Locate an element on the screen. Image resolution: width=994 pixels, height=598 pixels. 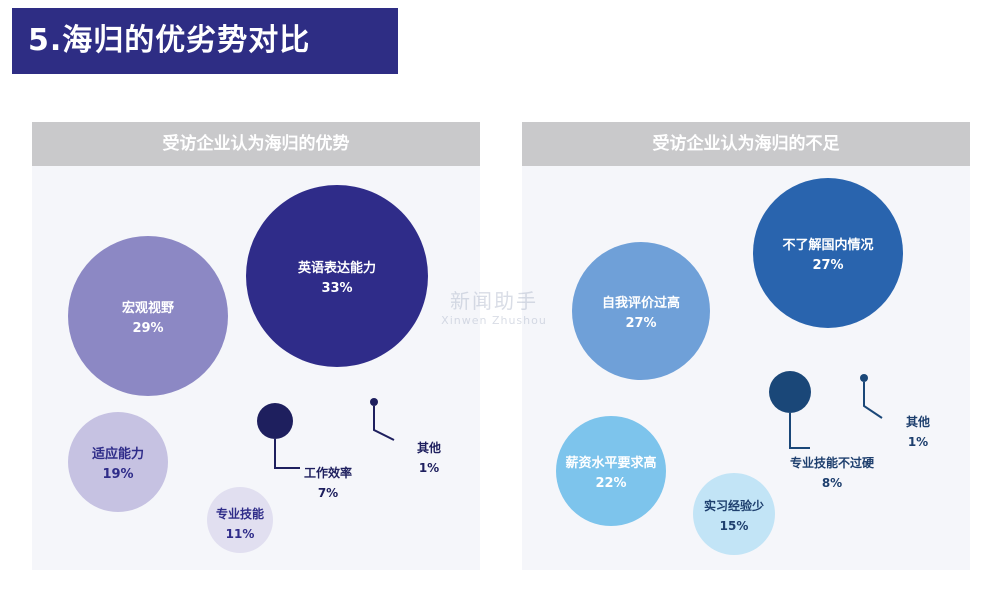
advantage-1-bubble is located at coordinates (148, 316).